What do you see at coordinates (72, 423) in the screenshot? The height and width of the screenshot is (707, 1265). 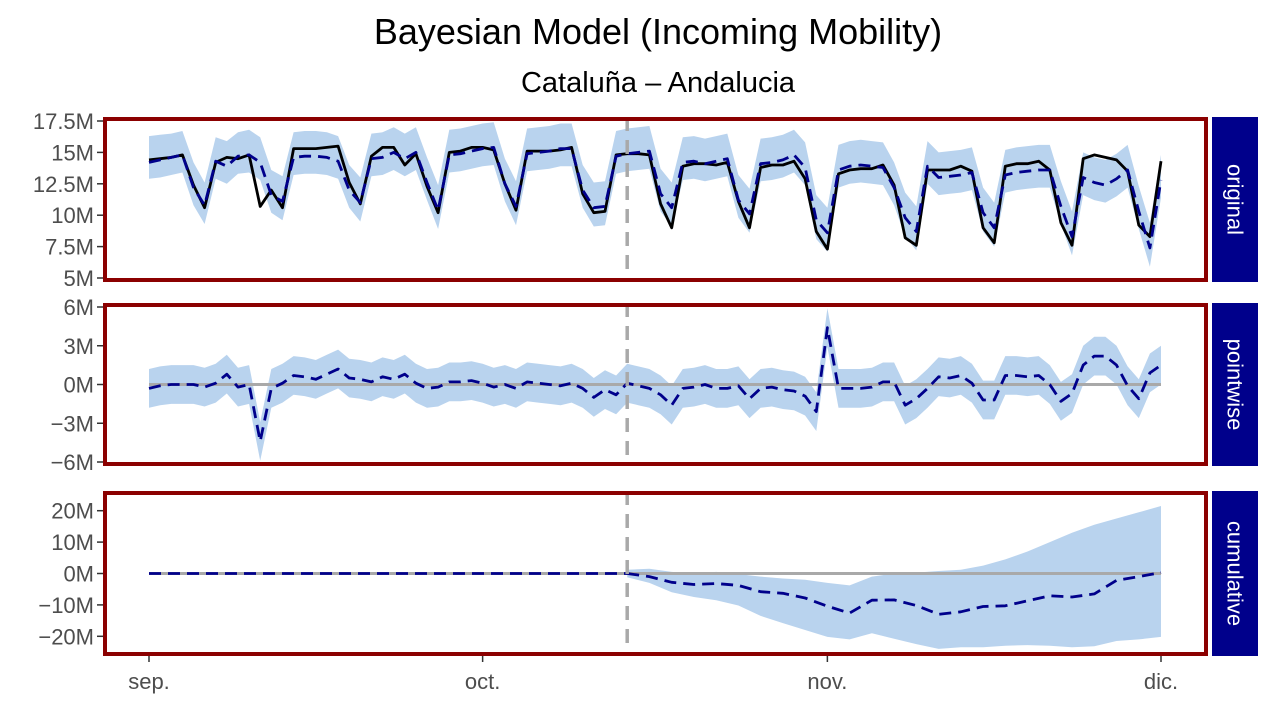 I see `y-tick-label: −3M` at bounding box center [72, 423].